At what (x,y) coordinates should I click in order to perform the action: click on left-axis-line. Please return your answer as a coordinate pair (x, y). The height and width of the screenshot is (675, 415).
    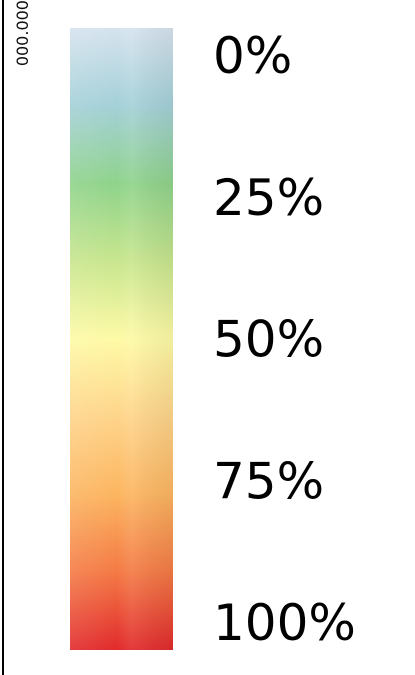
    Looking at the image, I should click on (3, 337).